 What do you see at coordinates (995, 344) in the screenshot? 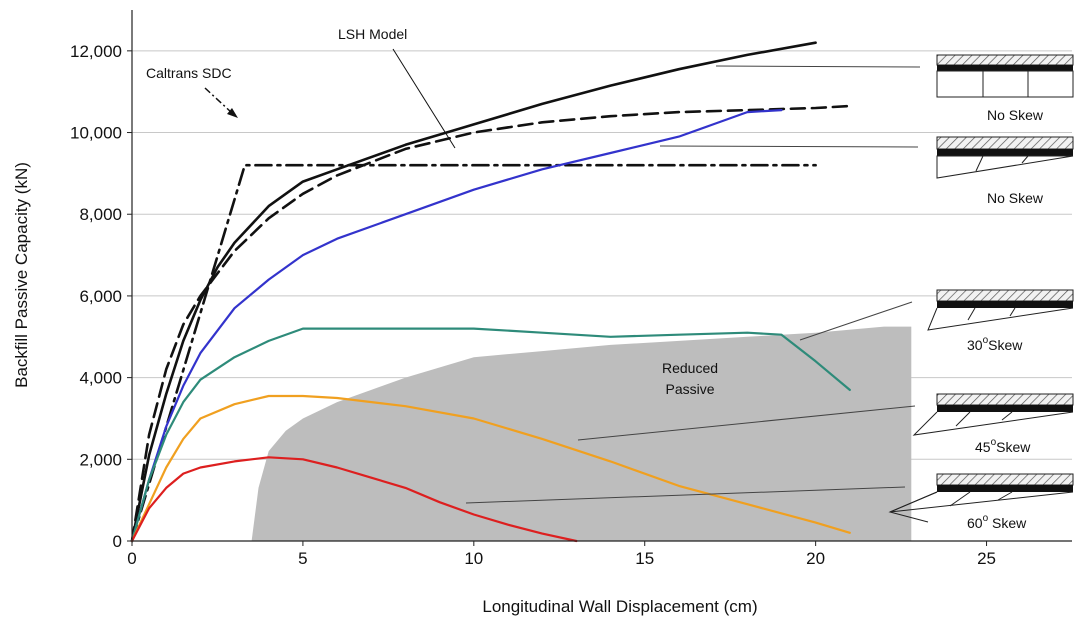
I see `skew-label-30: 30oSkew` at bounding box center [995, 344].